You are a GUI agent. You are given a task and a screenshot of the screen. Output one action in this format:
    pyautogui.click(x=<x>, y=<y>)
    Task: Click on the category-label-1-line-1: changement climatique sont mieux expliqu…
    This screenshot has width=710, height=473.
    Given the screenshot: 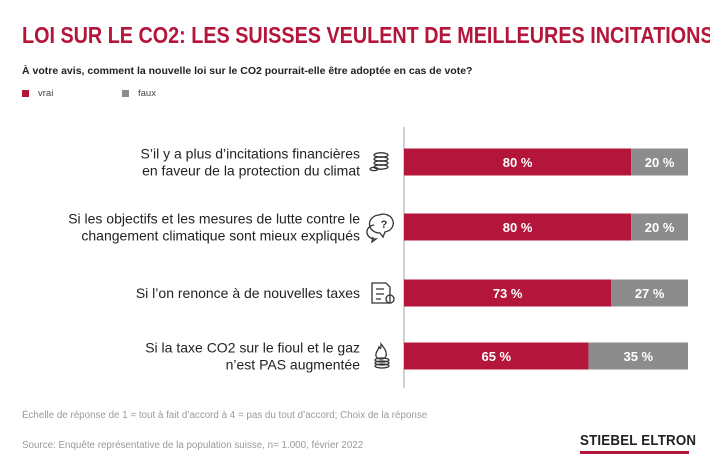 What is the action you would take?
    pyautogui.click(x=220, y=236)
    